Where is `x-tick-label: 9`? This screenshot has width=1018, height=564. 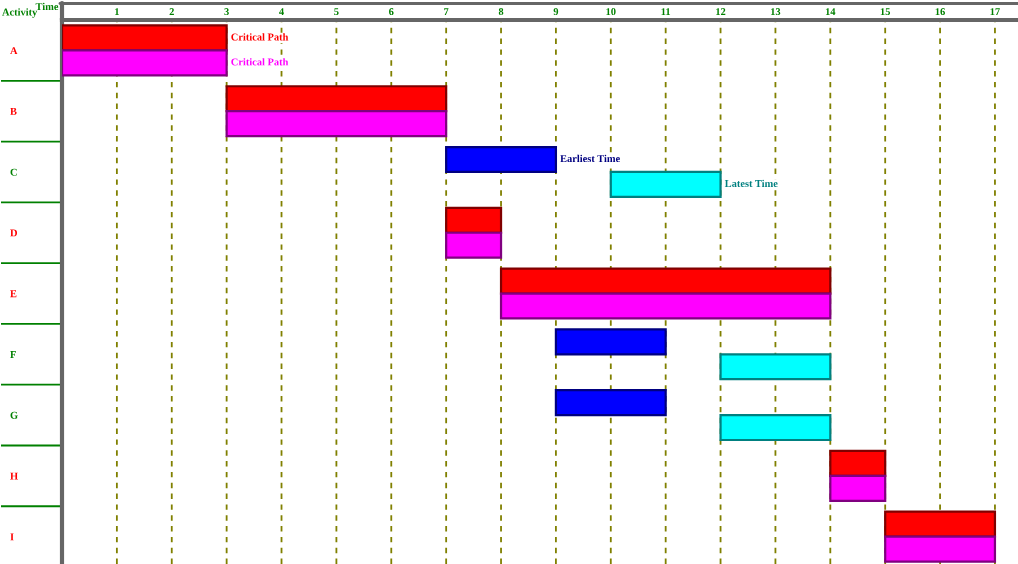
x-tick-label: 9 is located at coordinates (556, 12).